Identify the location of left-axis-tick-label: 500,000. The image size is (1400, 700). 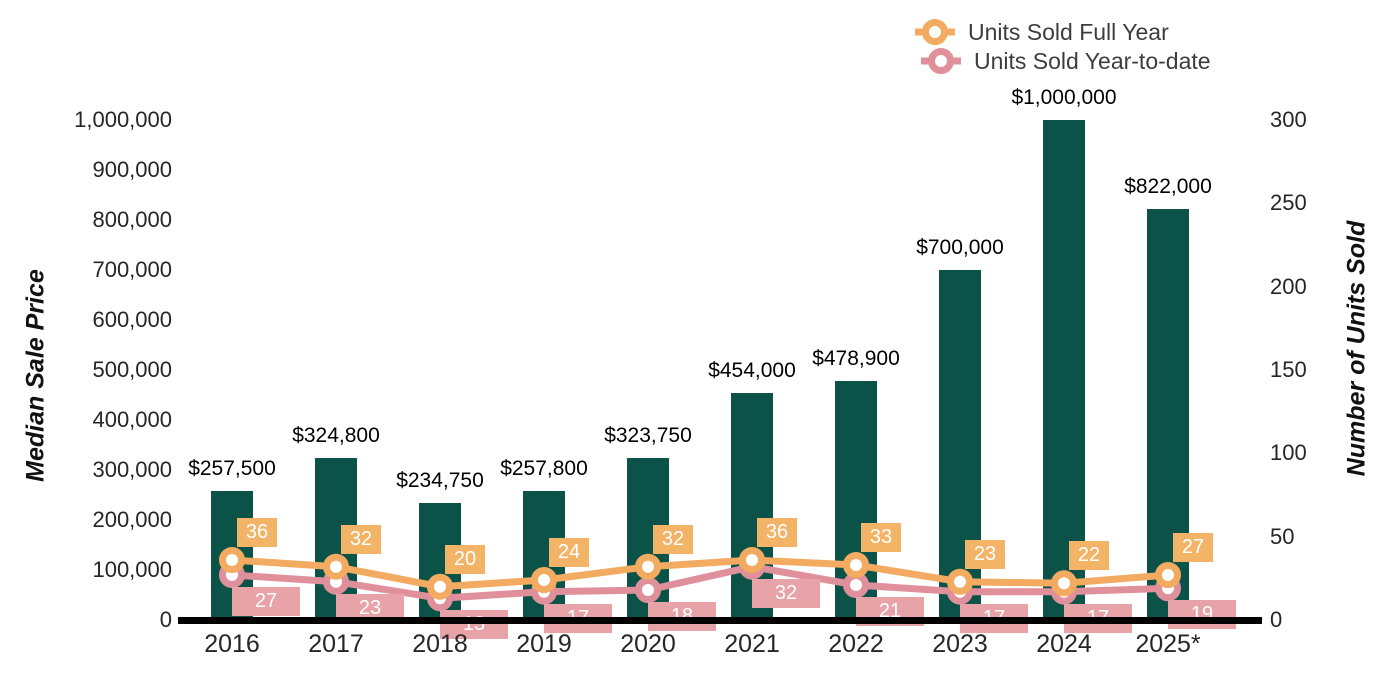
(132, 369).